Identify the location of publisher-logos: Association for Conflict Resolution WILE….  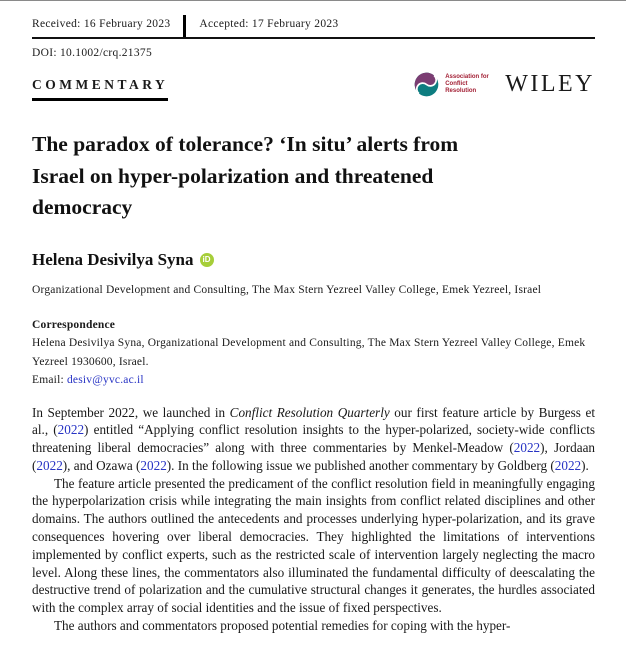
(504, 86).